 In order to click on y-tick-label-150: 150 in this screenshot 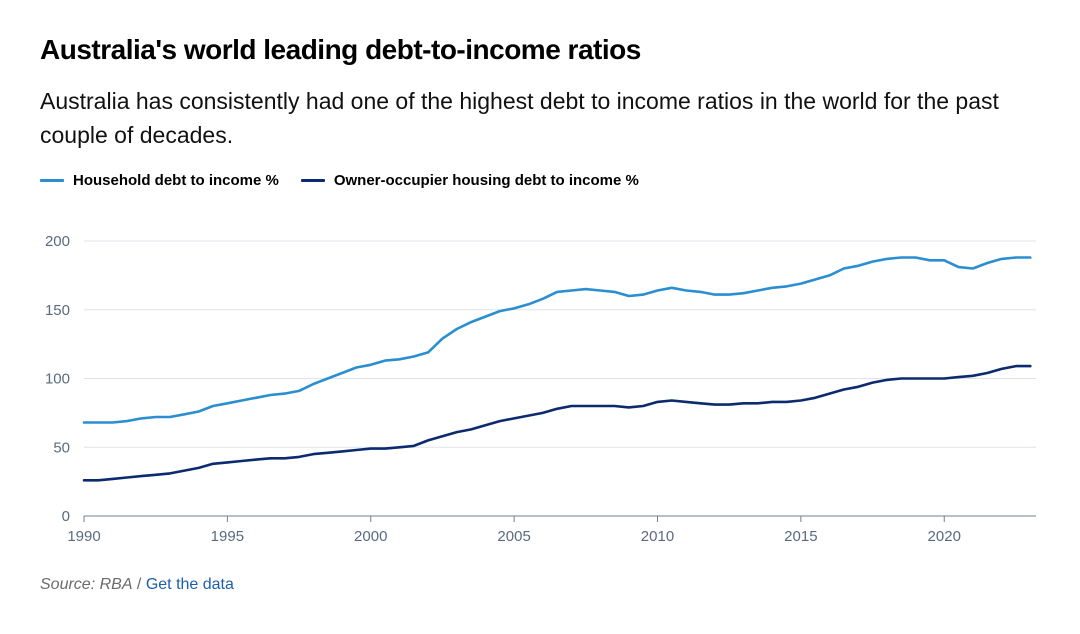, I will do `click(57, 310)`.